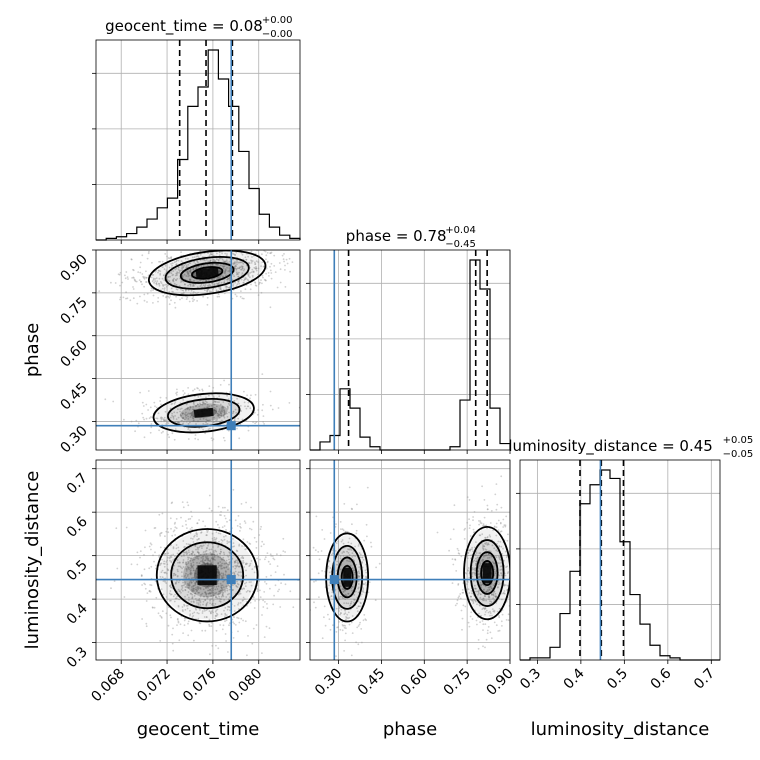 This screenshot has height=760, width=760. I want to click on density-peak, so click(203, 412).